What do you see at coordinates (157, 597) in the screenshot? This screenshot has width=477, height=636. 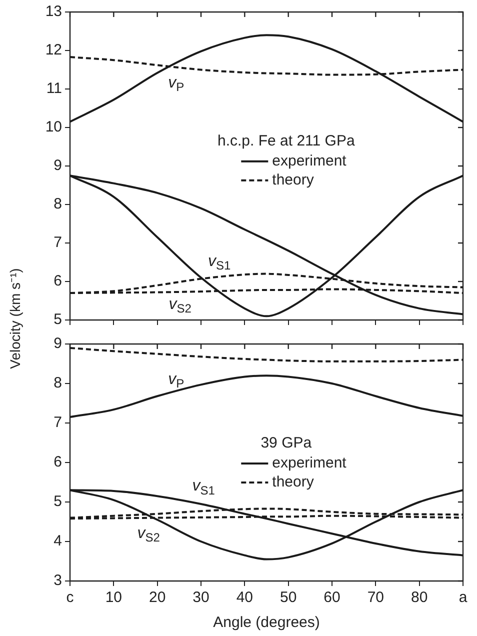 I see `x-tick-label: 20` at bounding box center [157, 597].